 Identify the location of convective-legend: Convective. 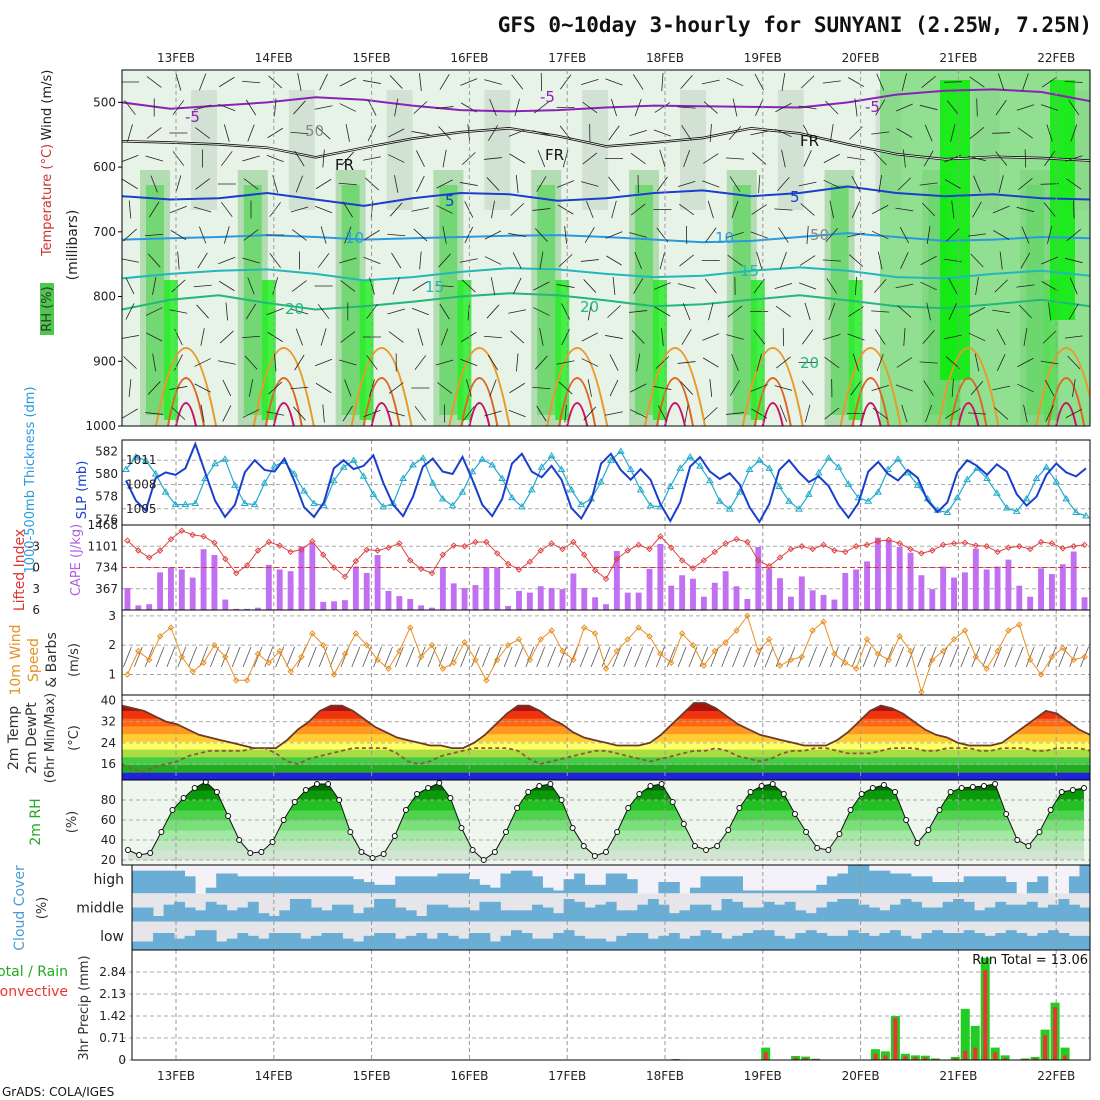
(34, 992).